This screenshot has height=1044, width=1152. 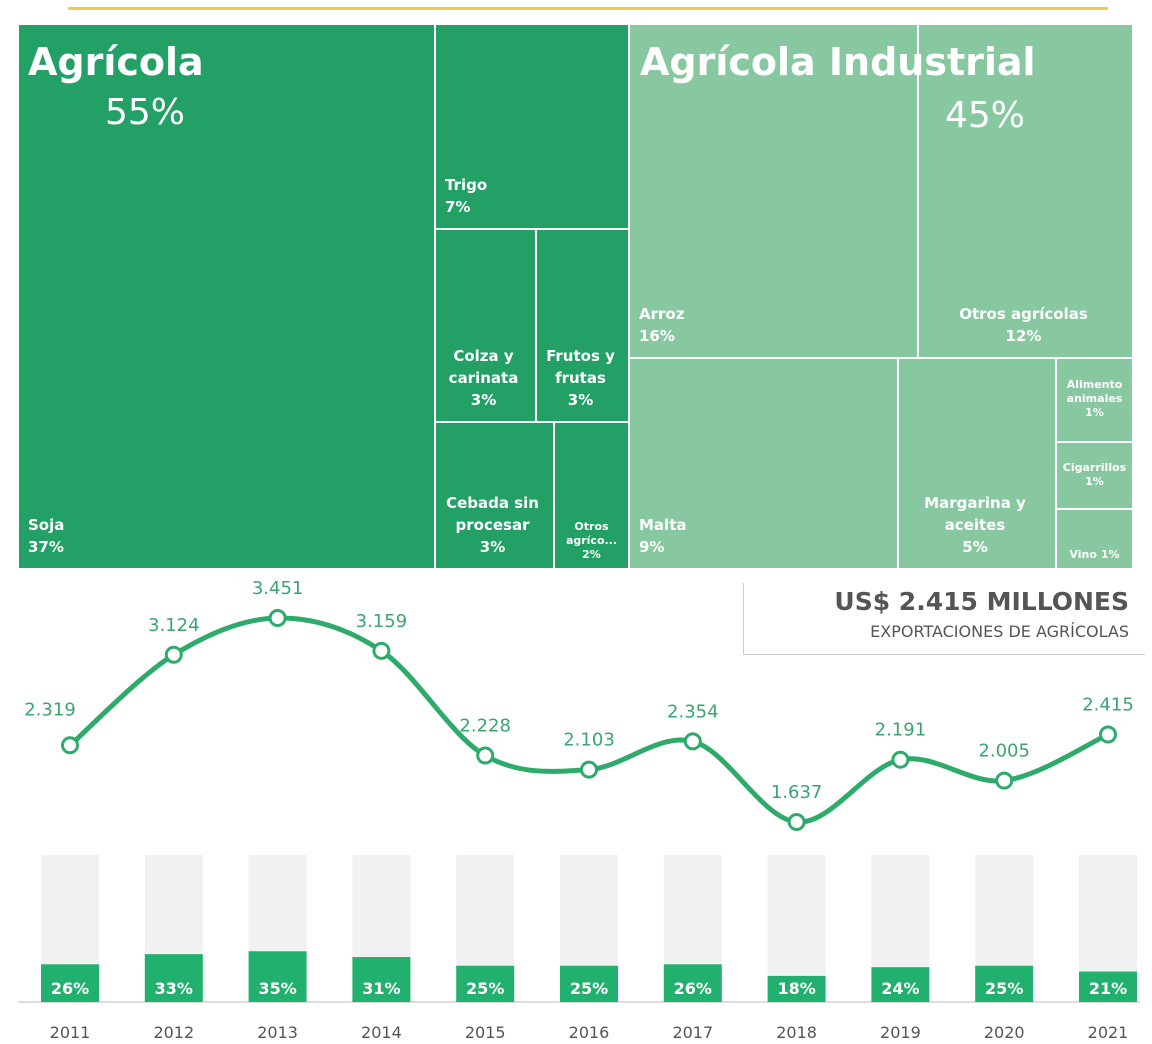 What do you see at coordinates (692, 1032) in the screenshot?
I see `x-tick-label: 2017` at bounding box center [692, 1032].